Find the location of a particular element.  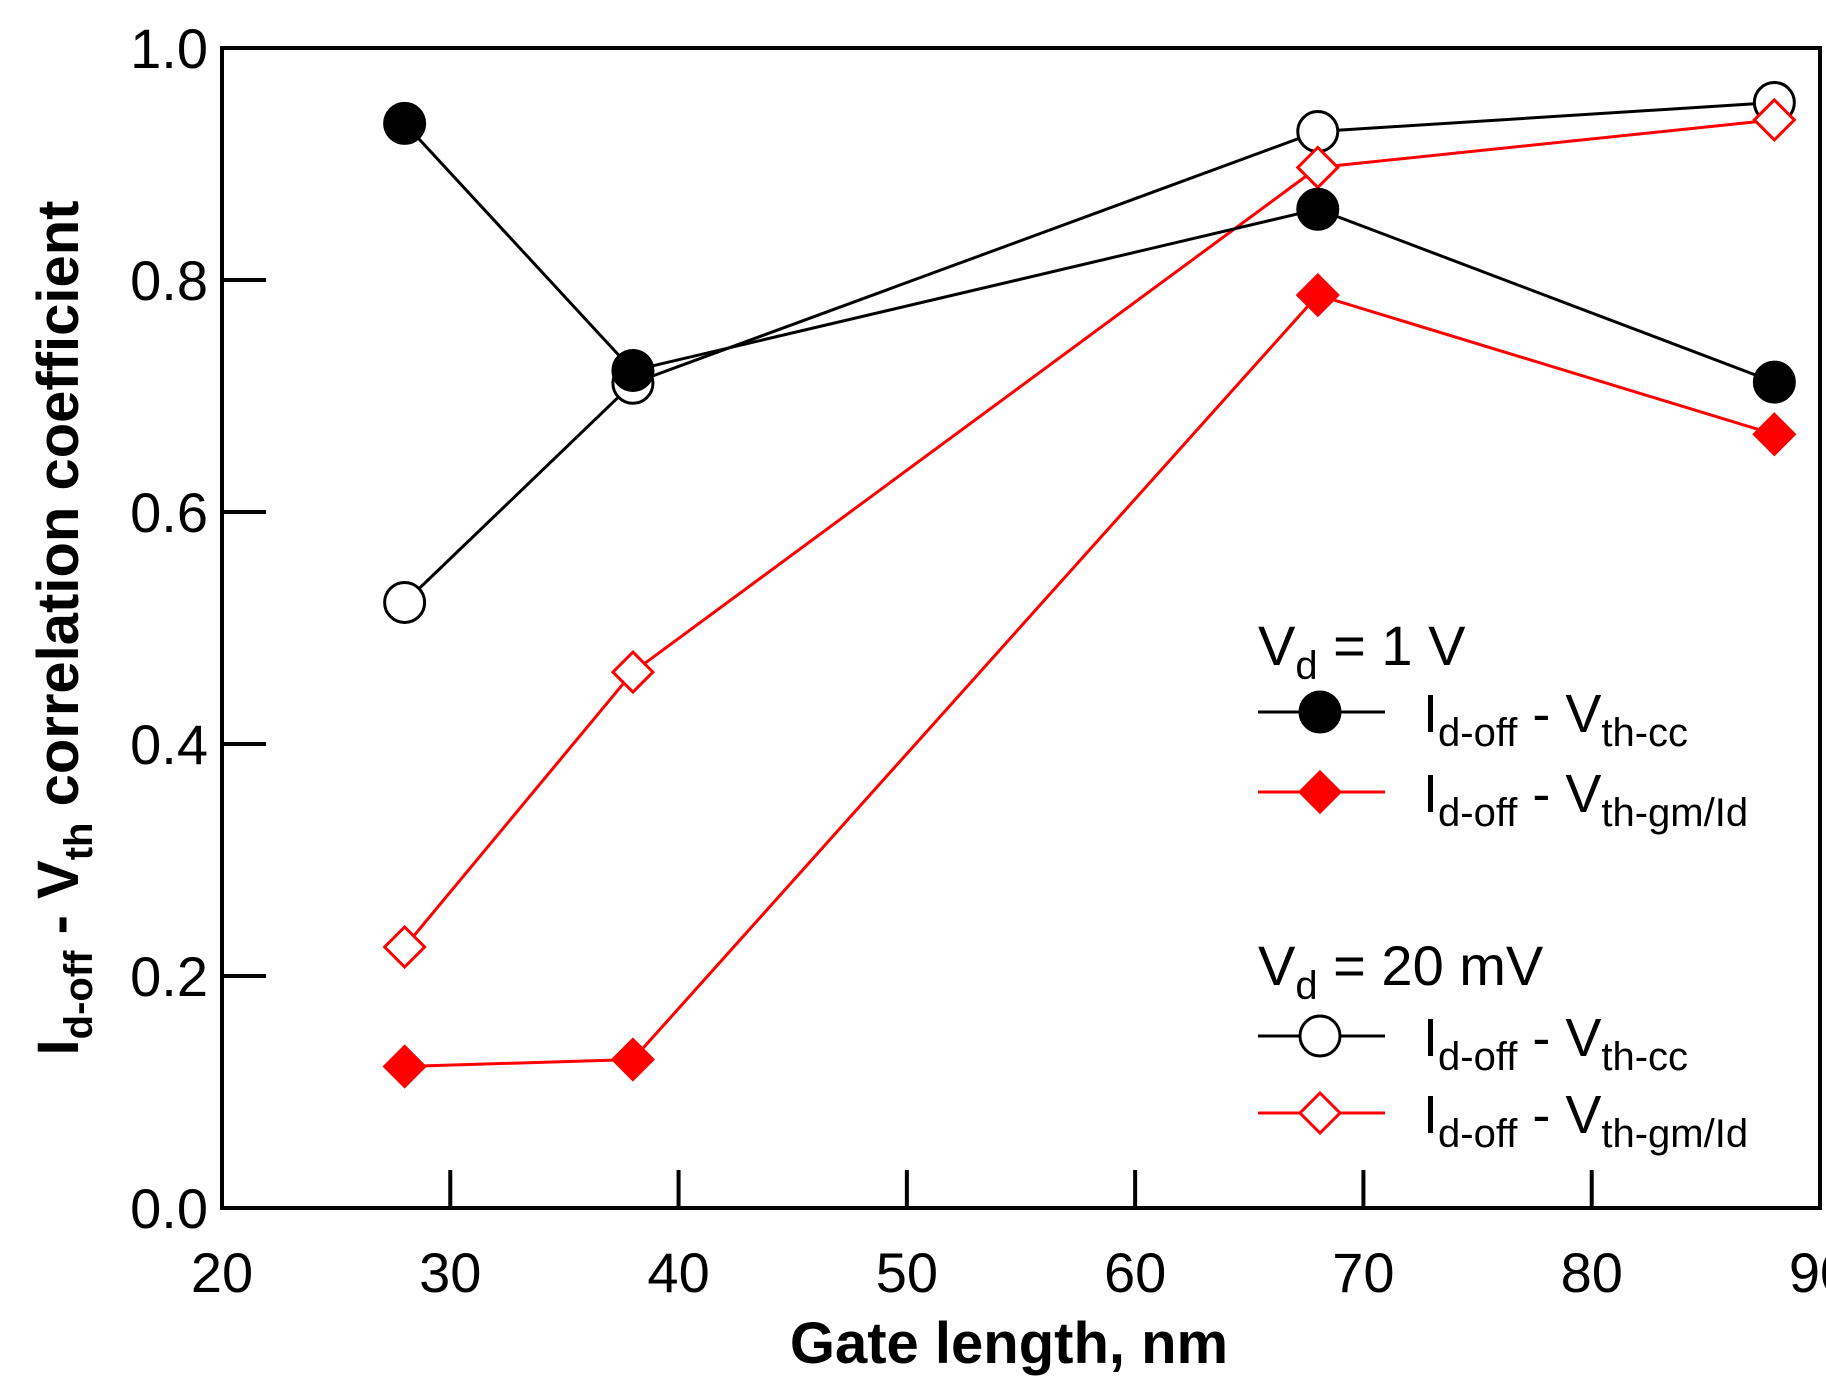

x-tick-label: 80 is located at coordinates (1592, 1272).